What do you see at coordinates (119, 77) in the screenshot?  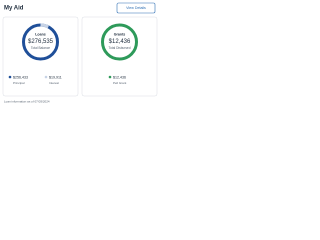 I see `pell-amount: $12,436` at bounding box center [119, 77].